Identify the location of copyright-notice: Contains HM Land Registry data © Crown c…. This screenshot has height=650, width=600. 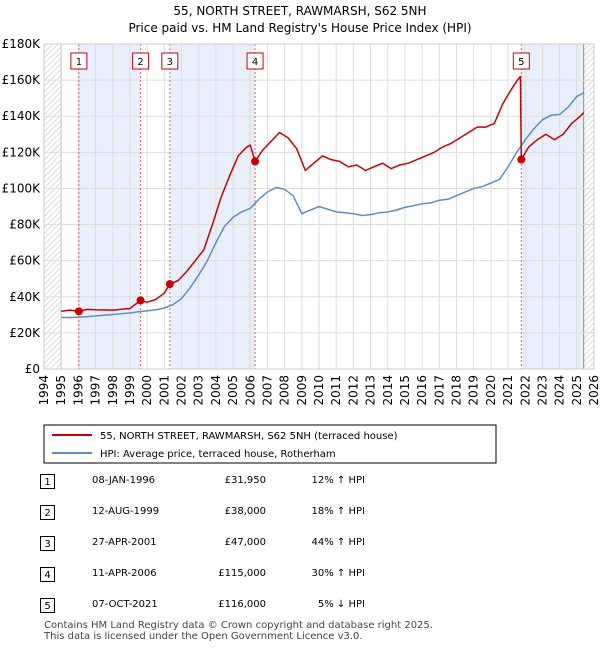
(238, 625).